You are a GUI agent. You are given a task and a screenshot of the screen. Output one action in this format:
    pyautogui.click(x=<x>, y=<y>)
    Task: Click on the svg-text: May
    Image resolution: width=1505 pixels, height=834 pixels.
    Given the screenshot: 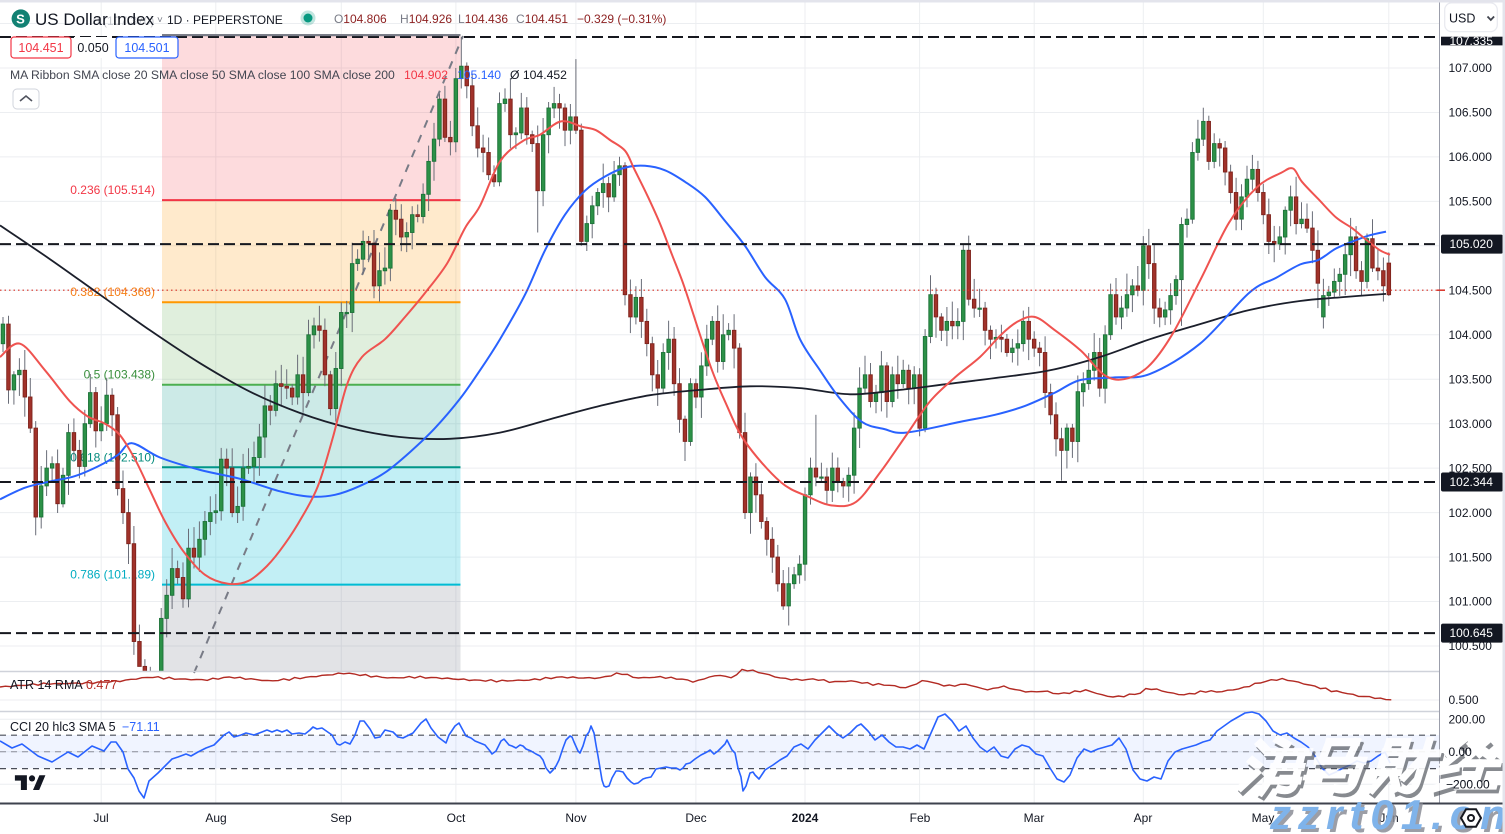 What is the action you would take?
    pyautogui.click(x=1263, y=818)
    